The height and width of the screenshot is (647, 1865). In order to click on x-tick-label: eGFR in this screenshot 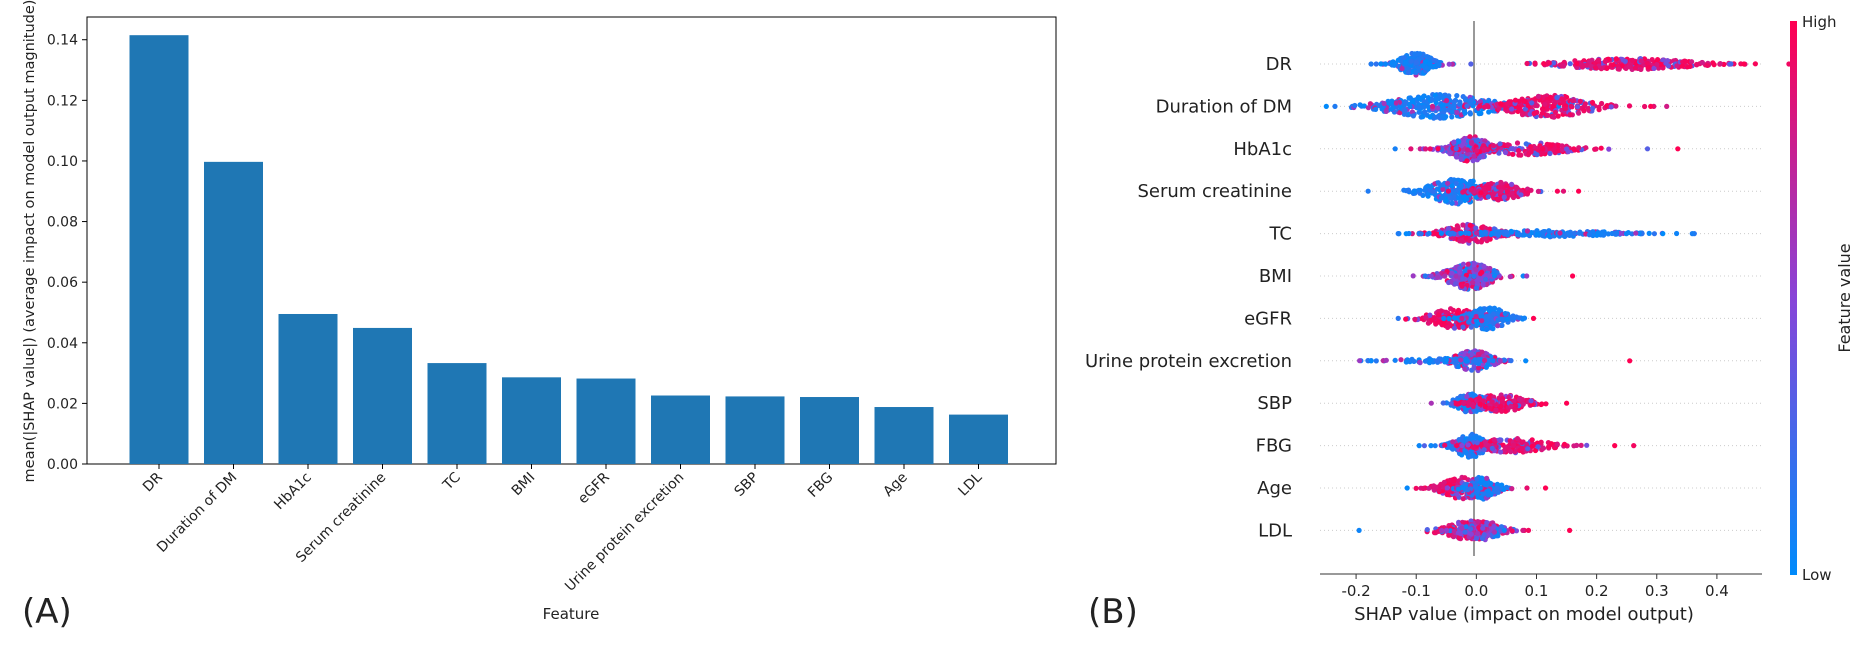, I will do `click(594, 488)`.